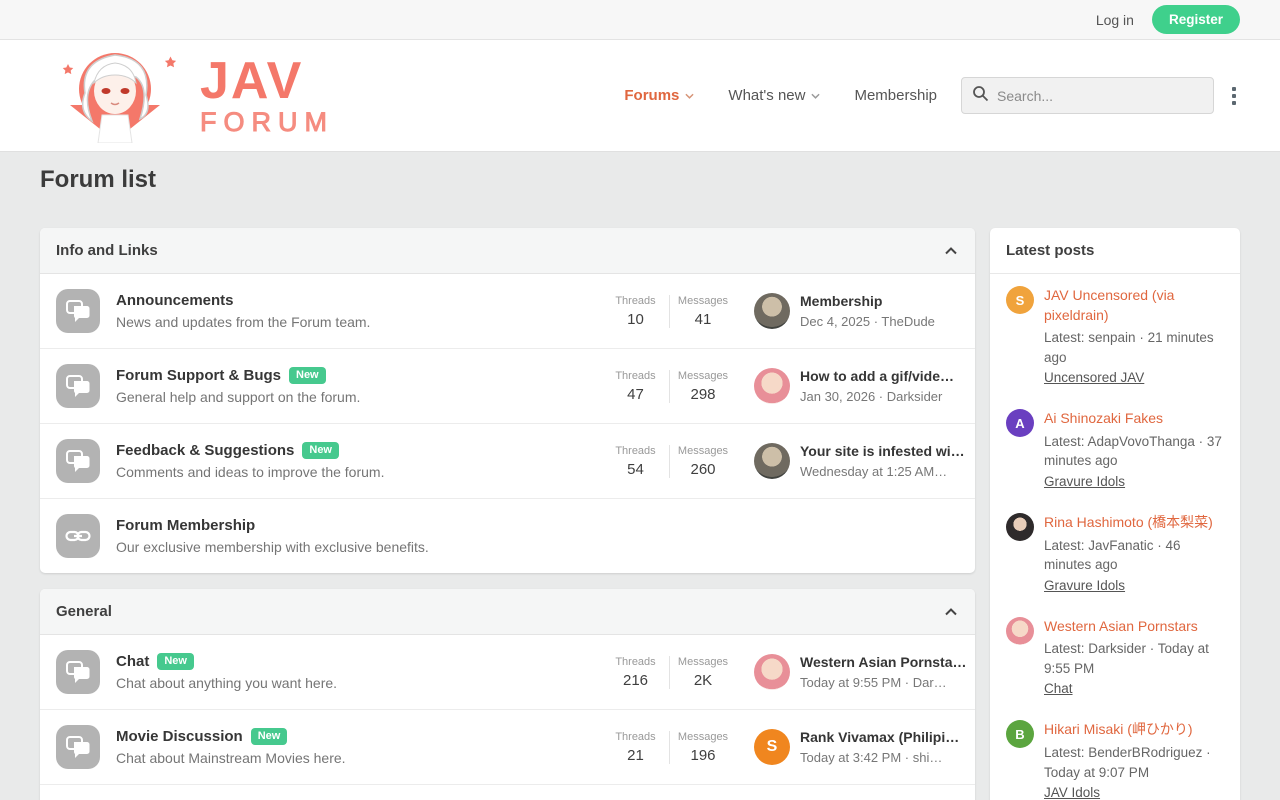 The height and width of the screenshot is (800, 1280). I want to click on category-header: Info and Links, so click(507, 251).